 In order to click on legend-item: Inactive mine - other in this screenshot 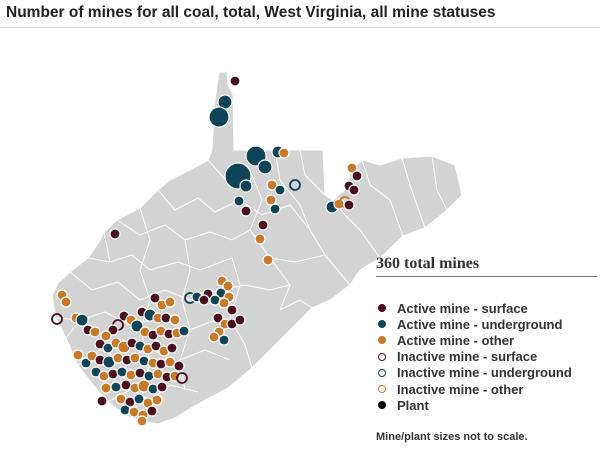, I will do `click(475, 389)`.